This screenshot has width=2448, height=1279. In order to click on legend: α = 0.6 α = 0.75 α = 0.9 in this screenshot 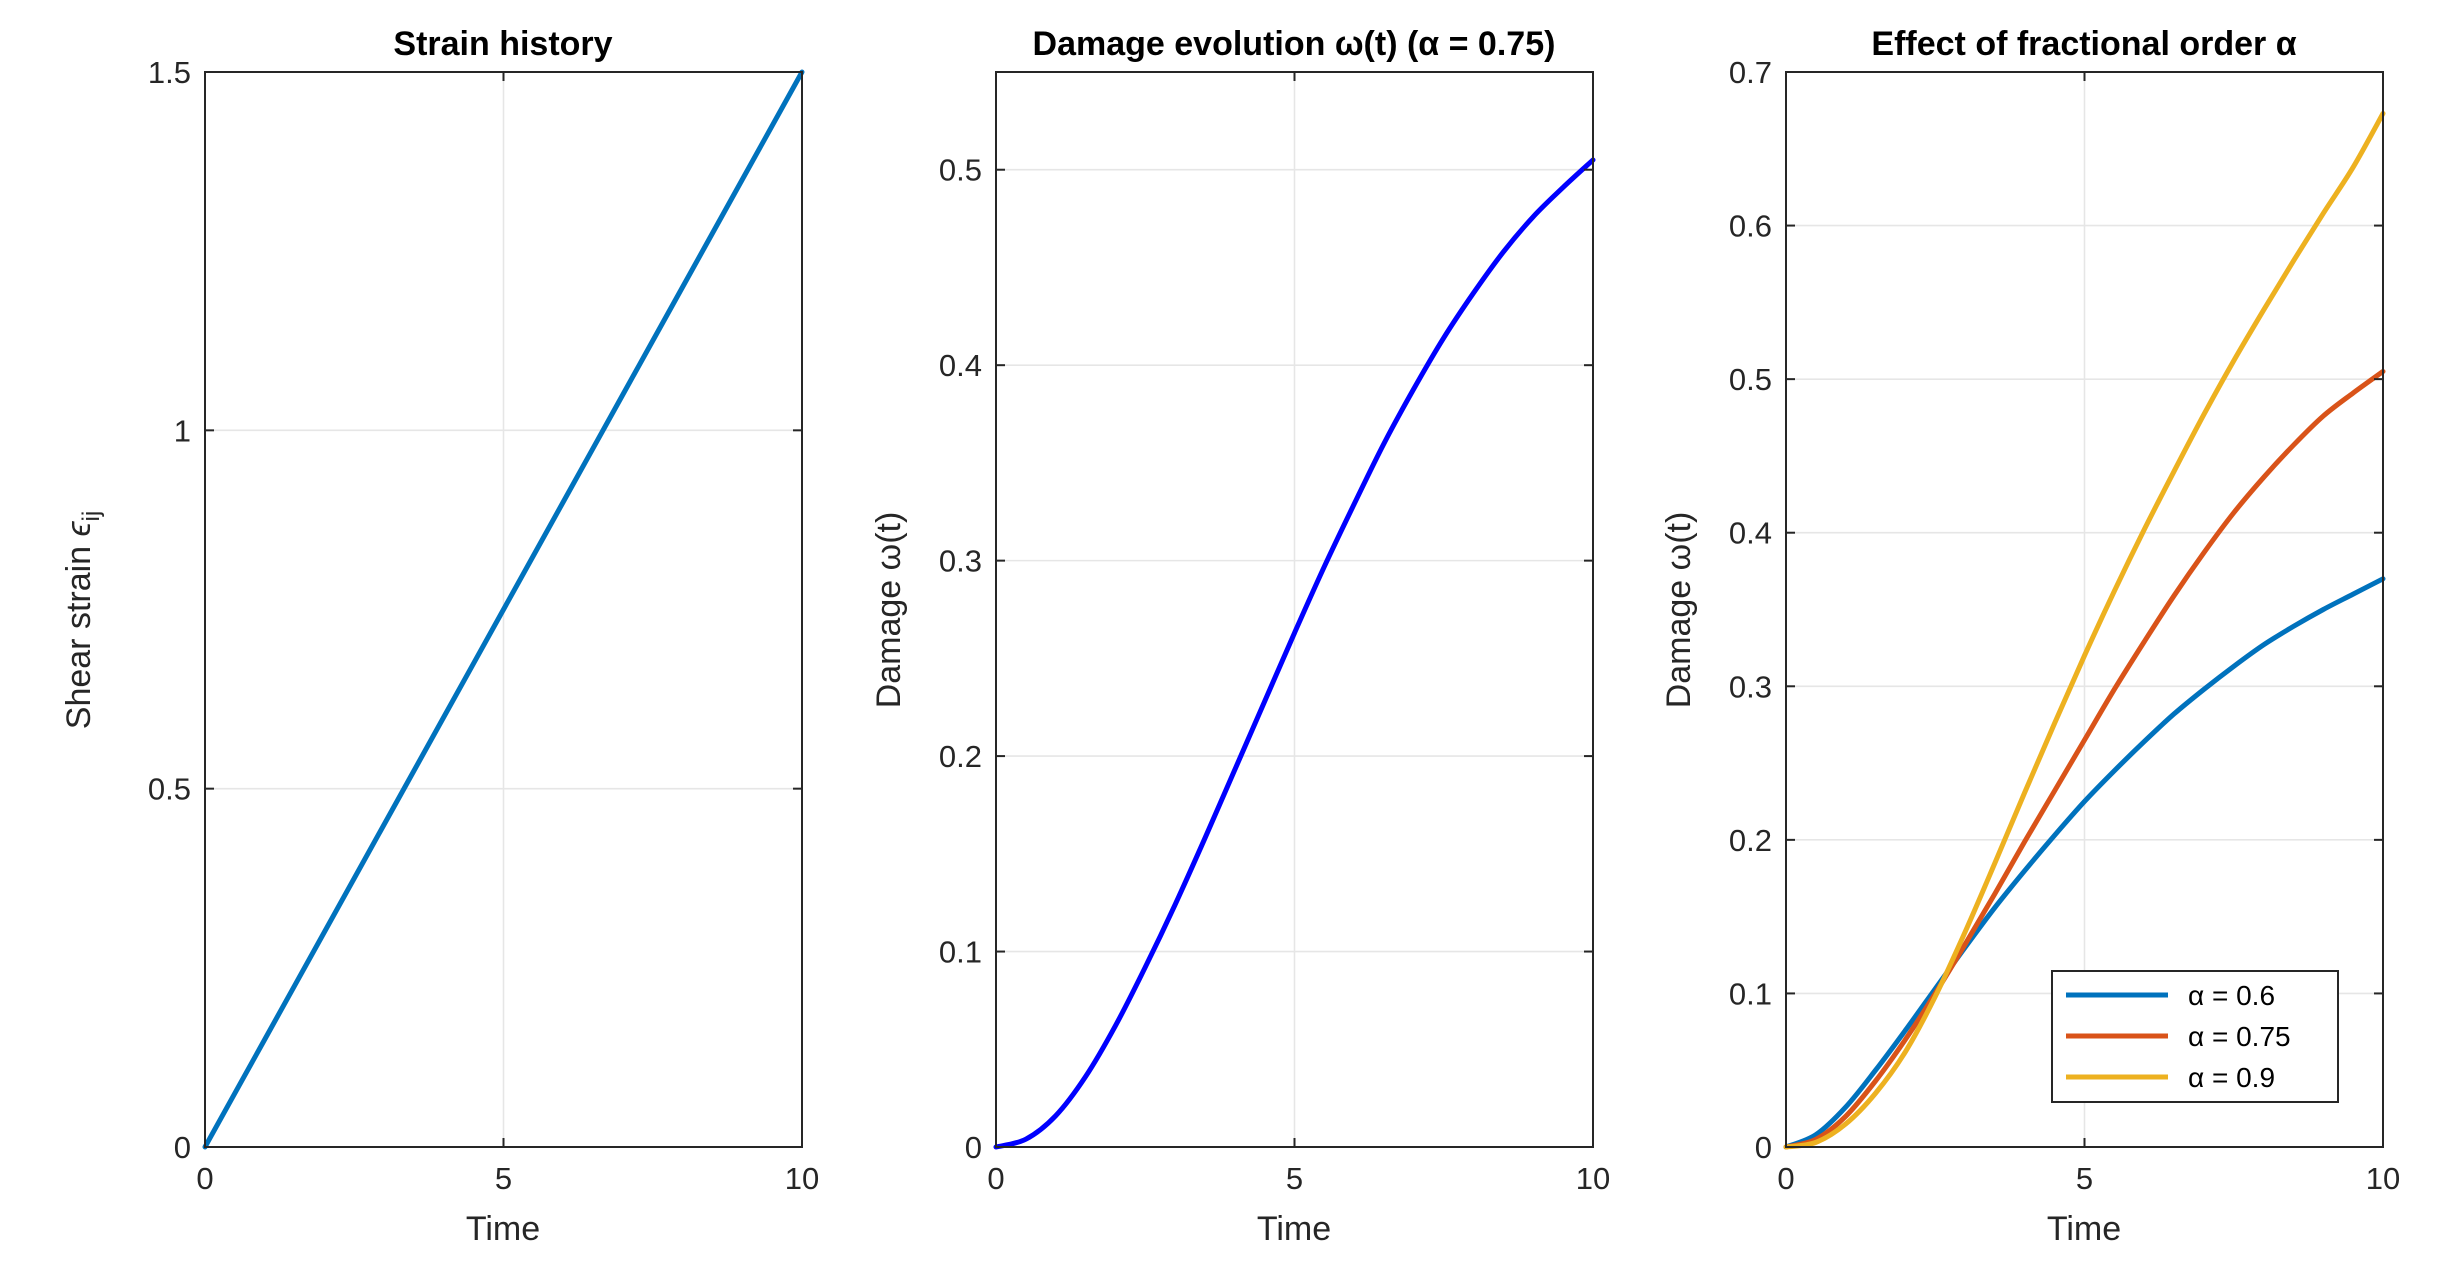, I will do `click(2195, 1036)`.